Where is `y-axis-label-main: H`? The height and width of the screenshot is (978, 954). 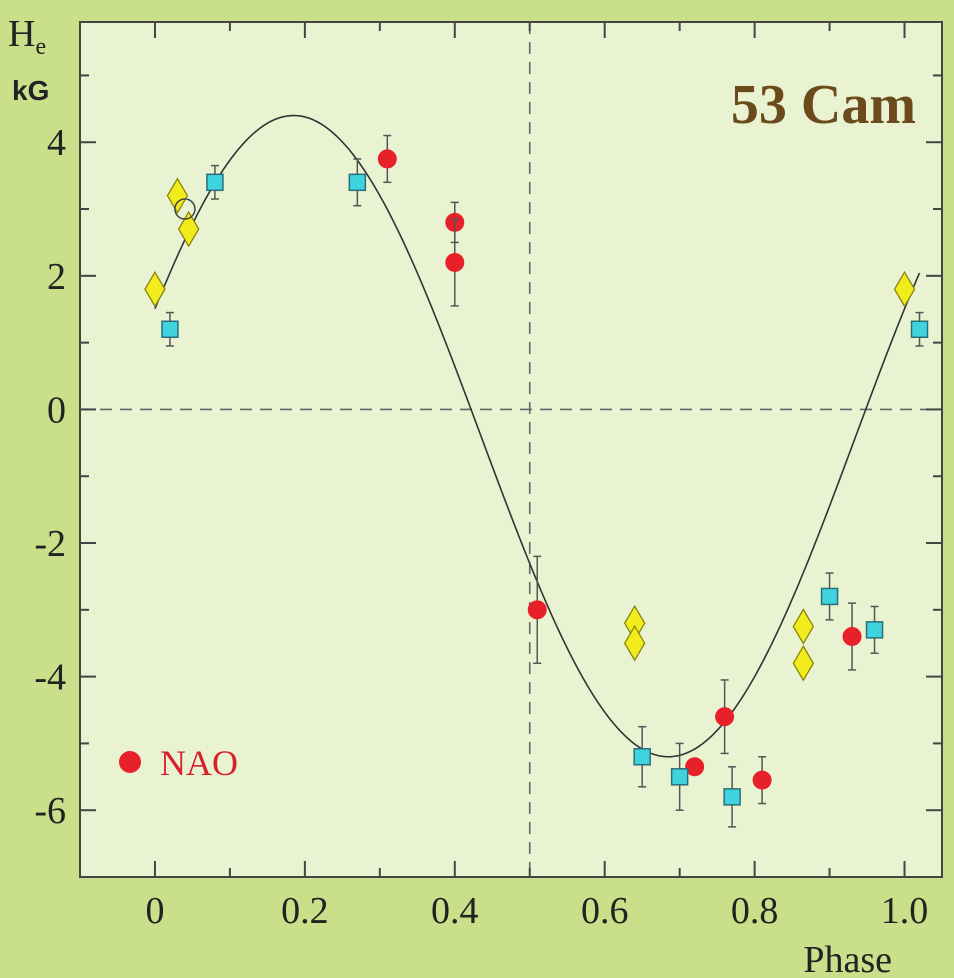
y-axis-label-main: H is located at coordinates (21, 34).